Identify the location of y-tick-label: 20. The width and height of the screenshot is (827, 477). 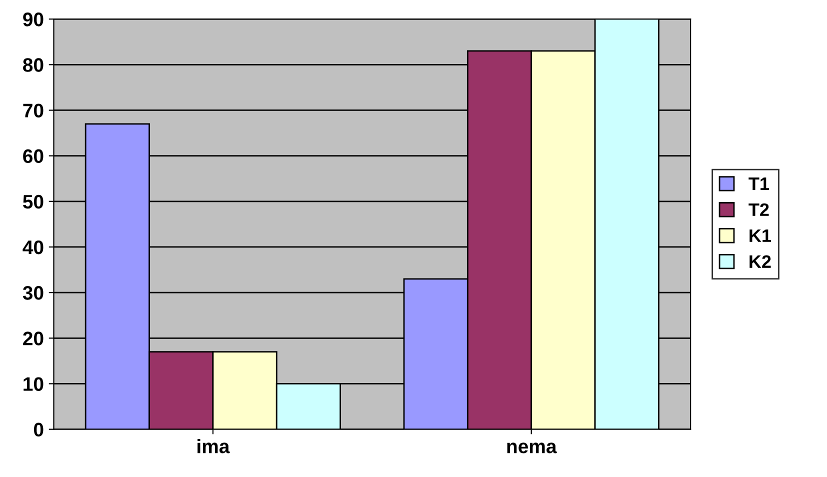
(33, 339).